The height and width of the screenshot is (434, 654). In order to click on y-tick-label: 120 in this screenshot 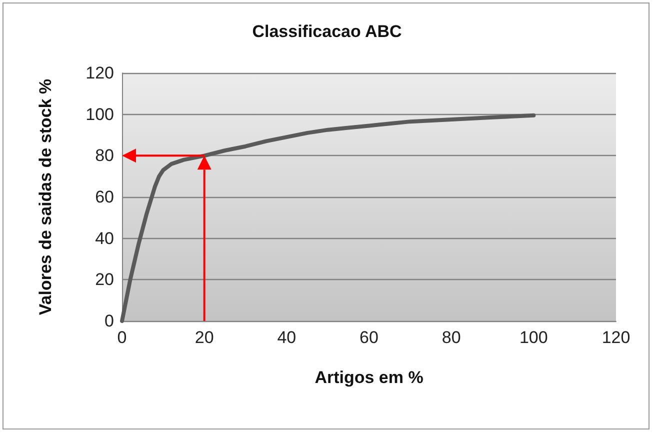, I will do `click(100, 73)`.